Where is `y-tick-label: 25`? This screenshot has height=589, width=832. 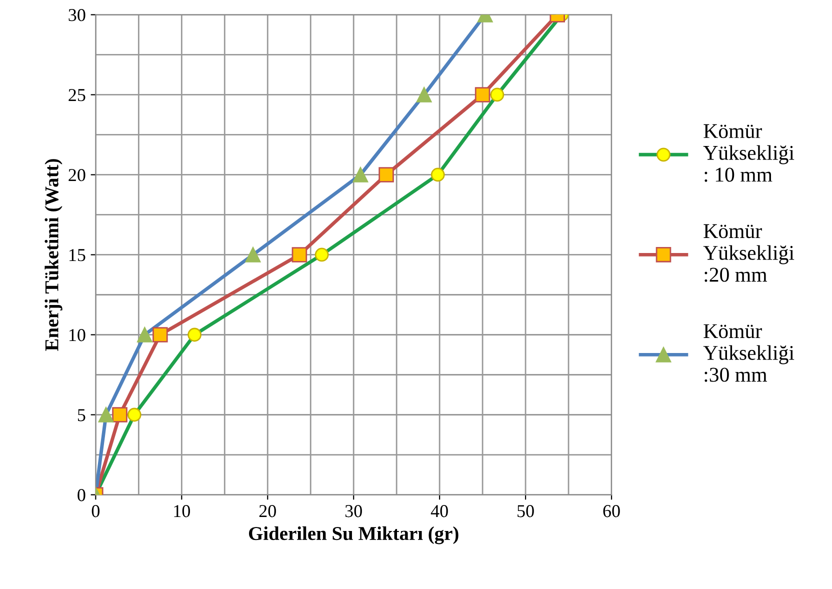
y-tick-label: 25 is located at coordinates (77, 95).